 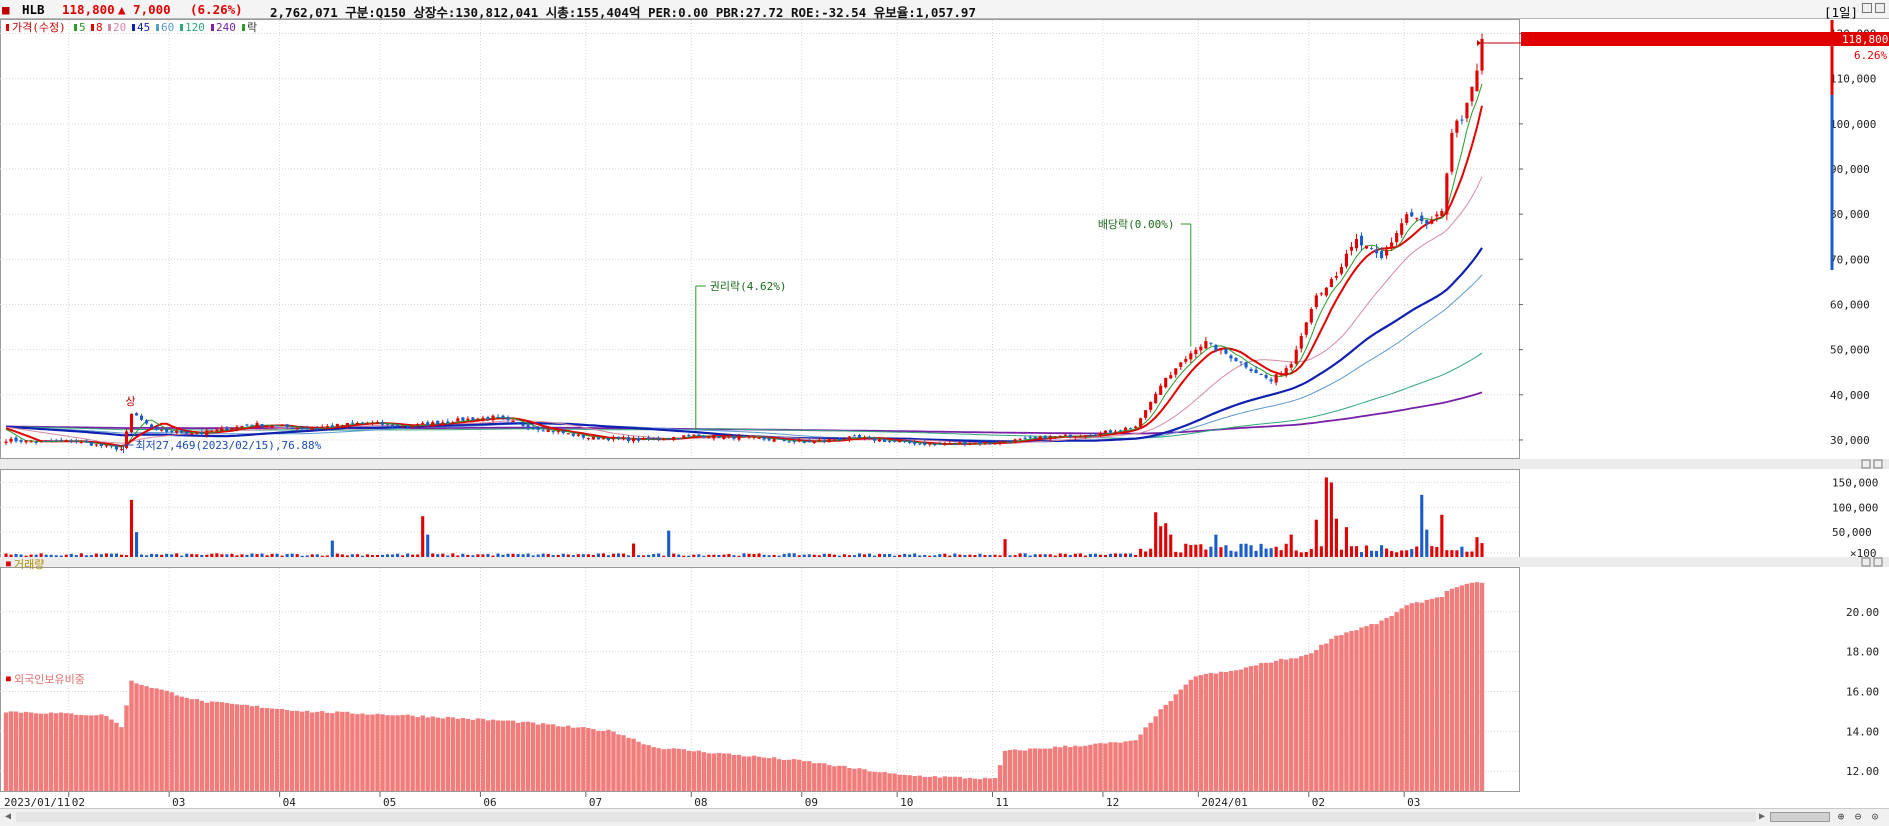 What do you see at coordinates (1875, 816) in the screenshot?
I see `zoom-reset-icon: ⊙` at bounding box center [1875, 816].